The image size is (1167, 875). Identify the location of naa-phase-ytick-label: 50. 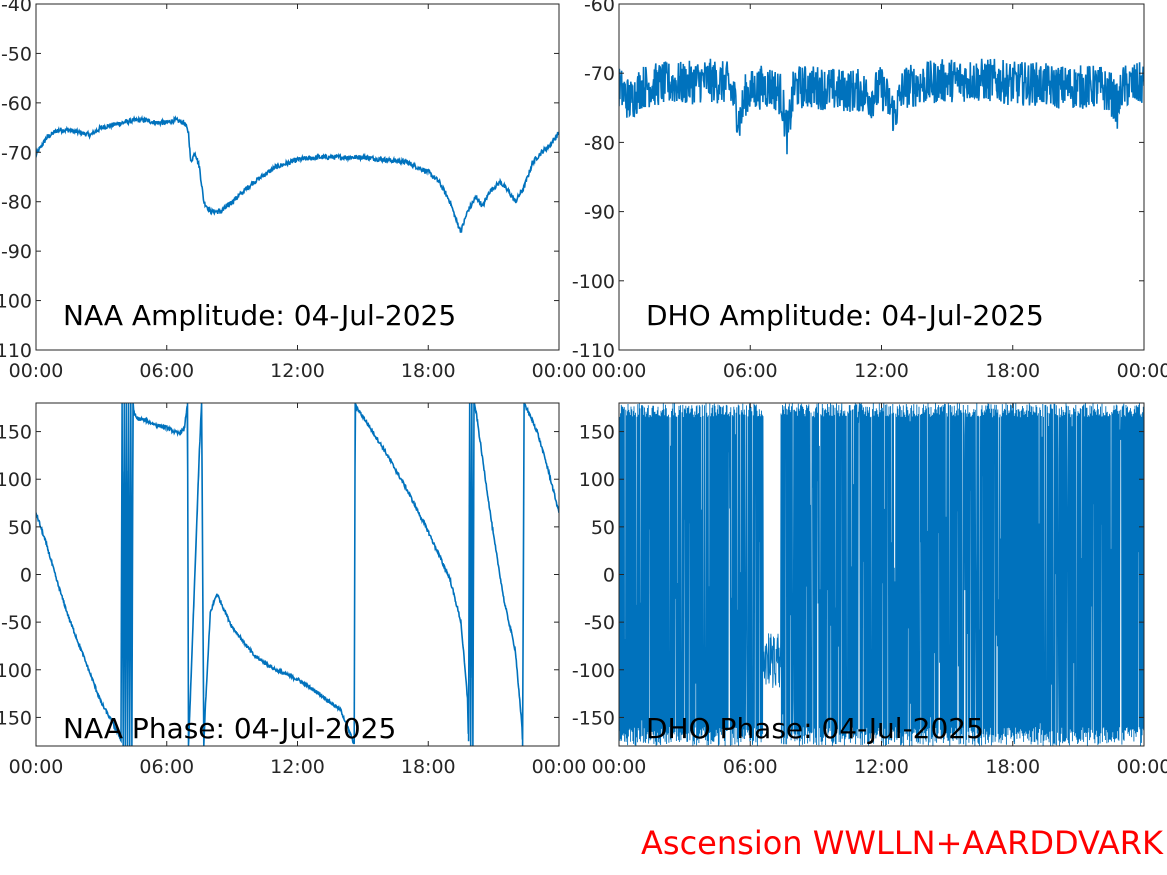
(20, 528).